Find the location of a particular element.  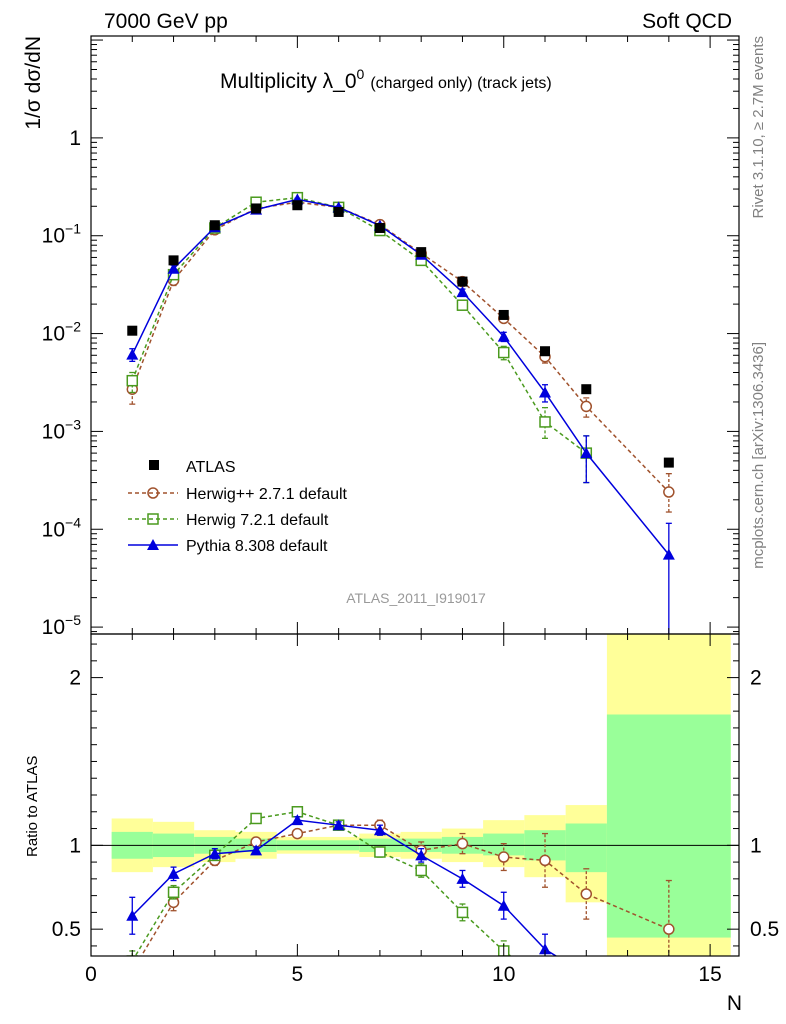

legend-marker-herwig7 is located at coordinates (153, 519).